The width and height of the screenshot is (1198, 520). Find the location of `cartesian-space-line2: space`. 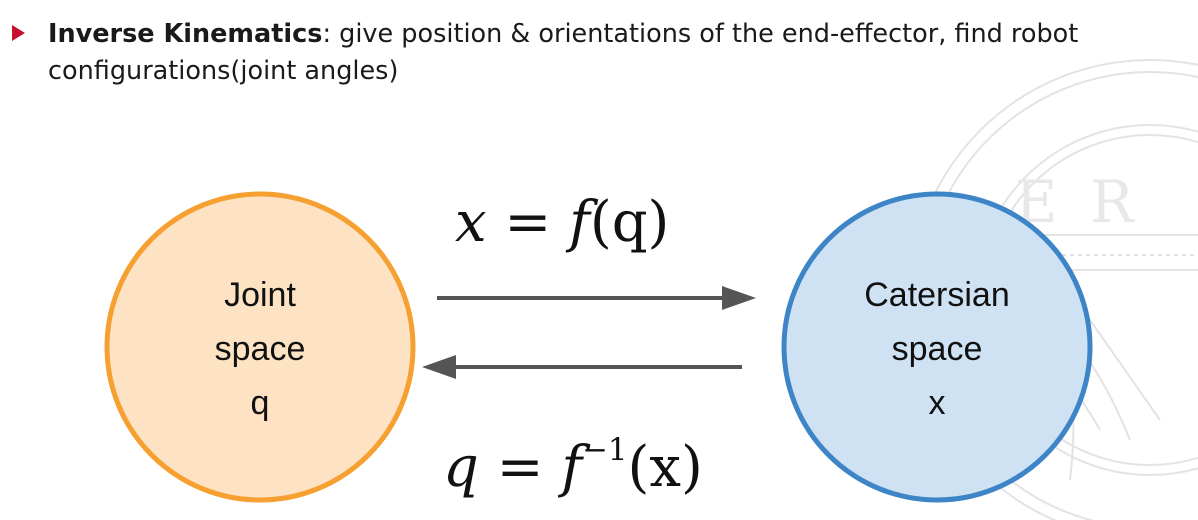

cartesian-space-line2: space is located at coordinates (937, 349).